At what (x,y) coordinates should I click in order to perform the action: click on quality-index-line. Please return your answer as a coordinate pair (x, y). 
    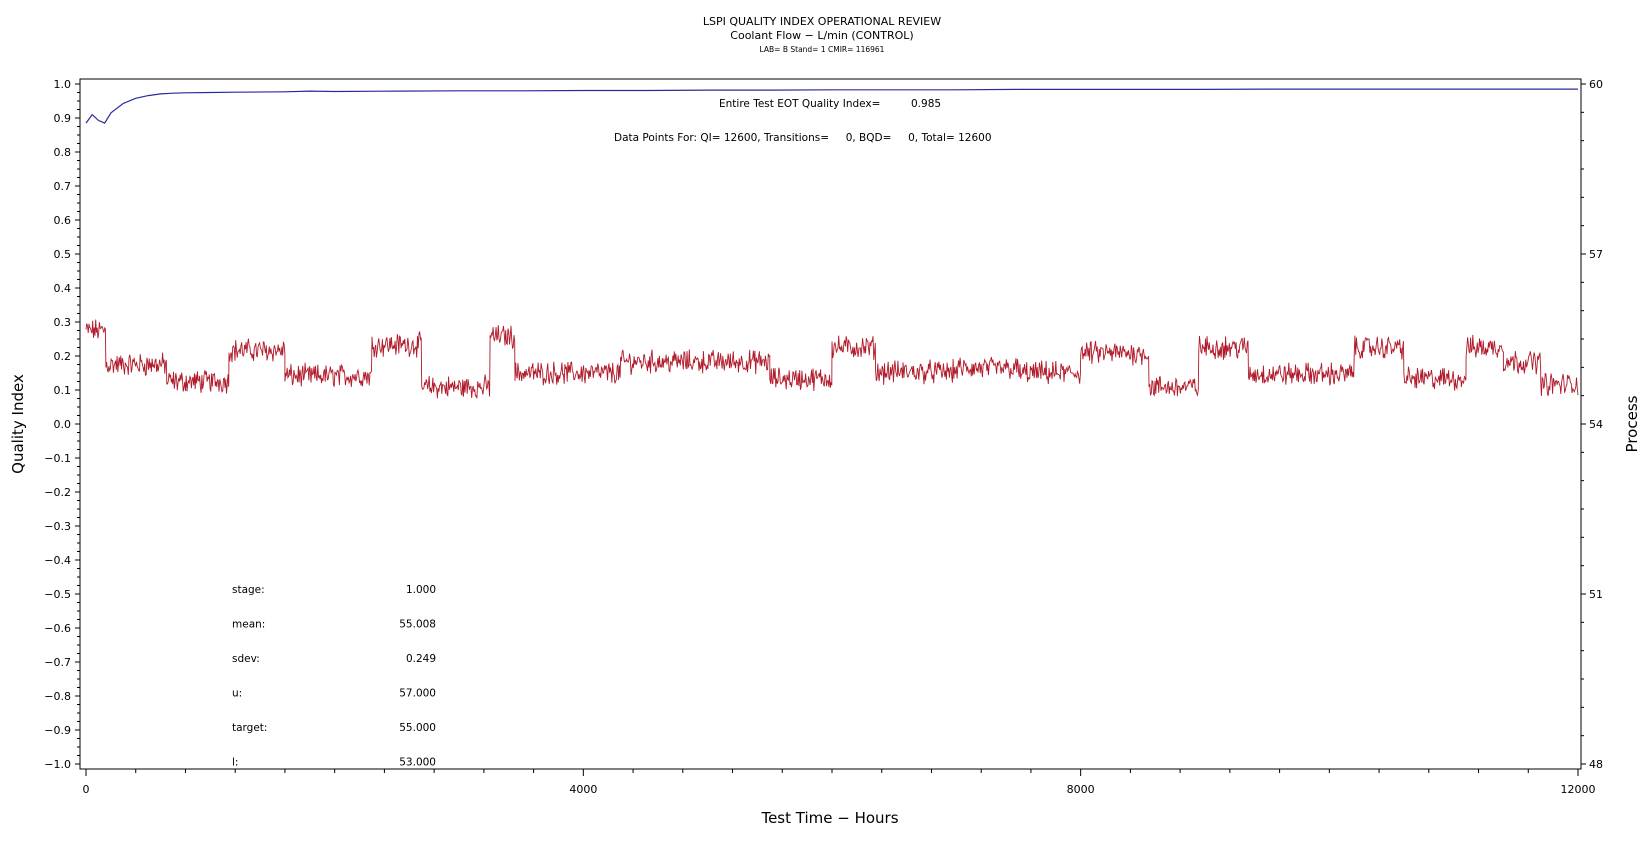
    Looking at the image, I should click on (831, 106).